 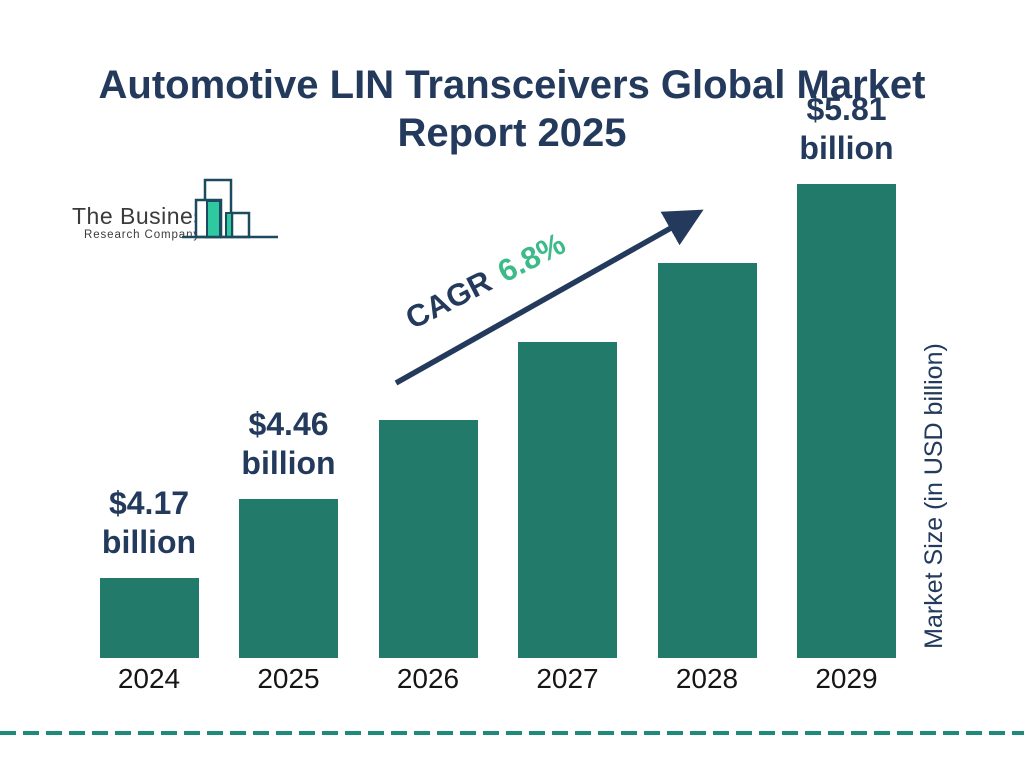 What do you see at coordinates (707, 460) in the screenshot?
I see `bar-2028` at bounding box center [707, 460].